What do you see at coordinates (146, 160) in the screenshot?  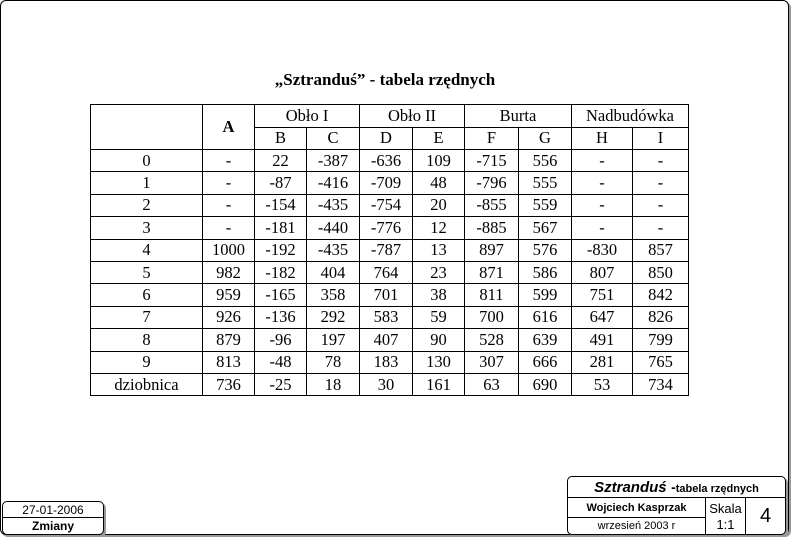 I see `row-label: 0` at bounding box center [146, 160].